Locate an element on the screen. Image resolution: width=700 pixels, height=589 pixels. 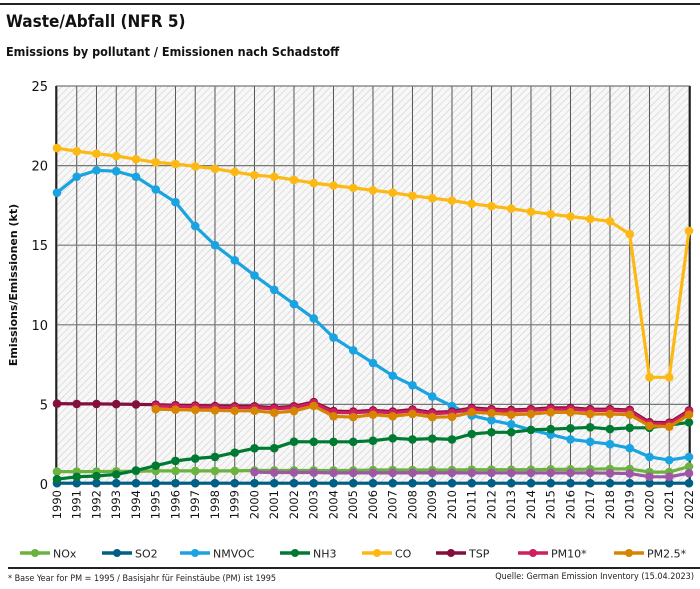
legend-label: SO2 is located at coordinates (146, 554).